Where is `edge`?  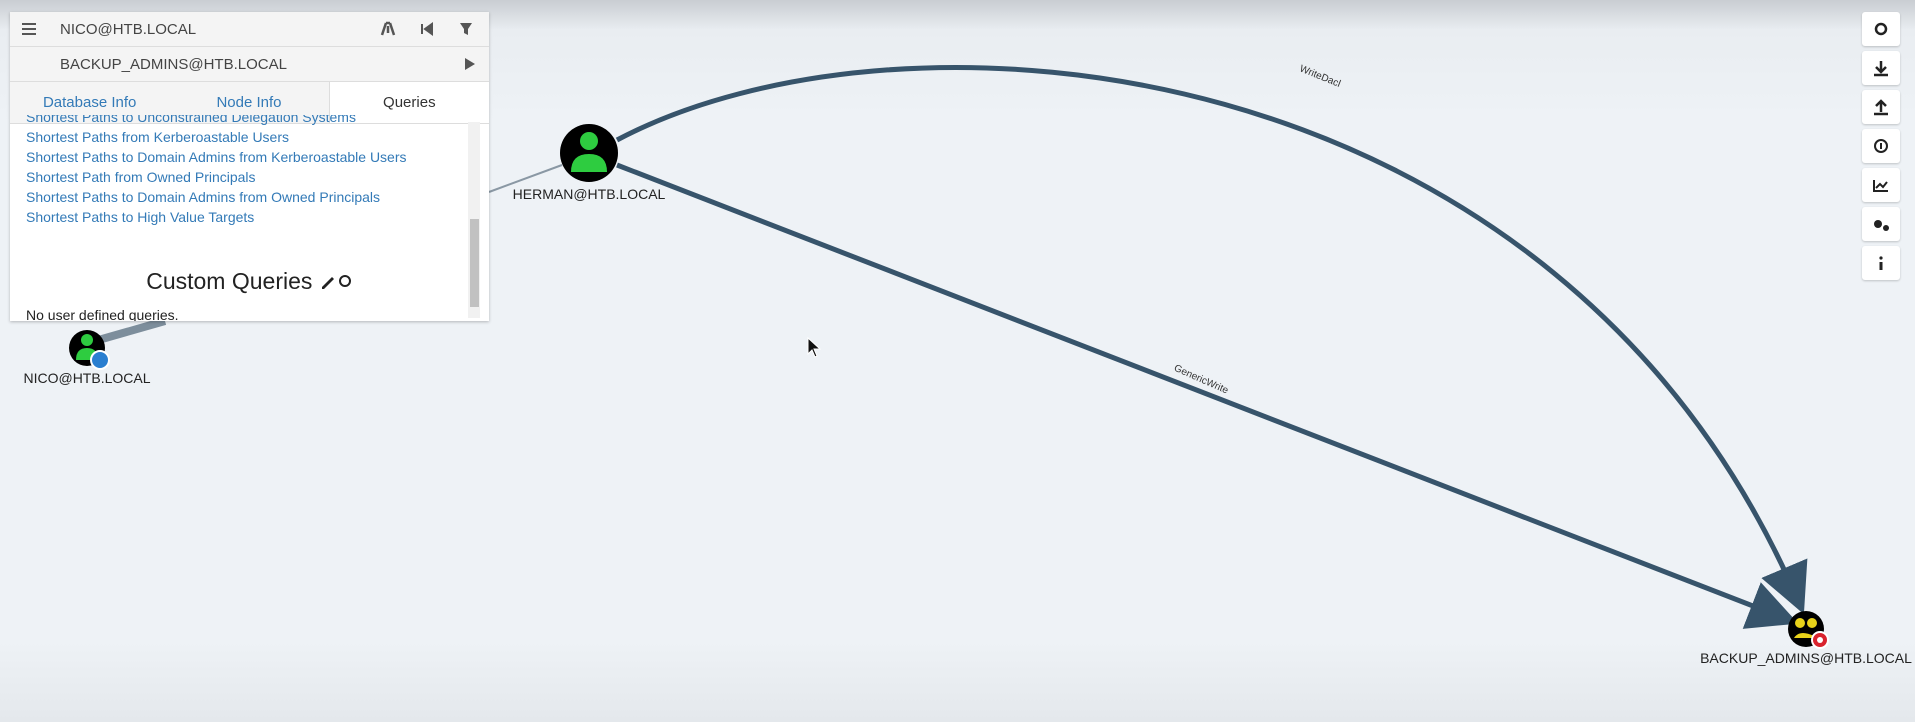 edge is located at coordinates (525, 178).